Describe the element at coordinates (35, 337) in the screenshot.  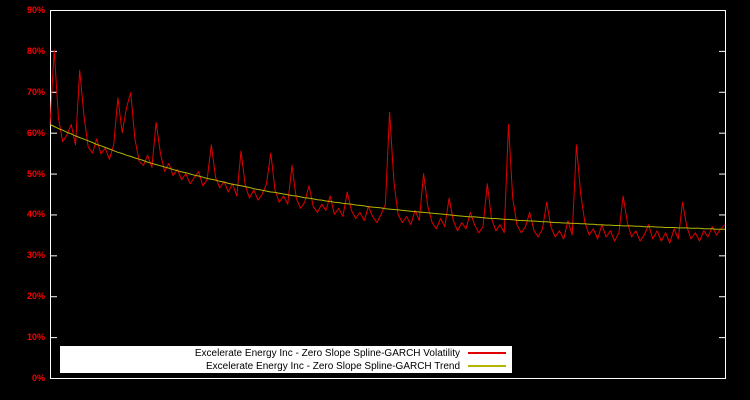
I see `y-tick-label: 10%` at that location.